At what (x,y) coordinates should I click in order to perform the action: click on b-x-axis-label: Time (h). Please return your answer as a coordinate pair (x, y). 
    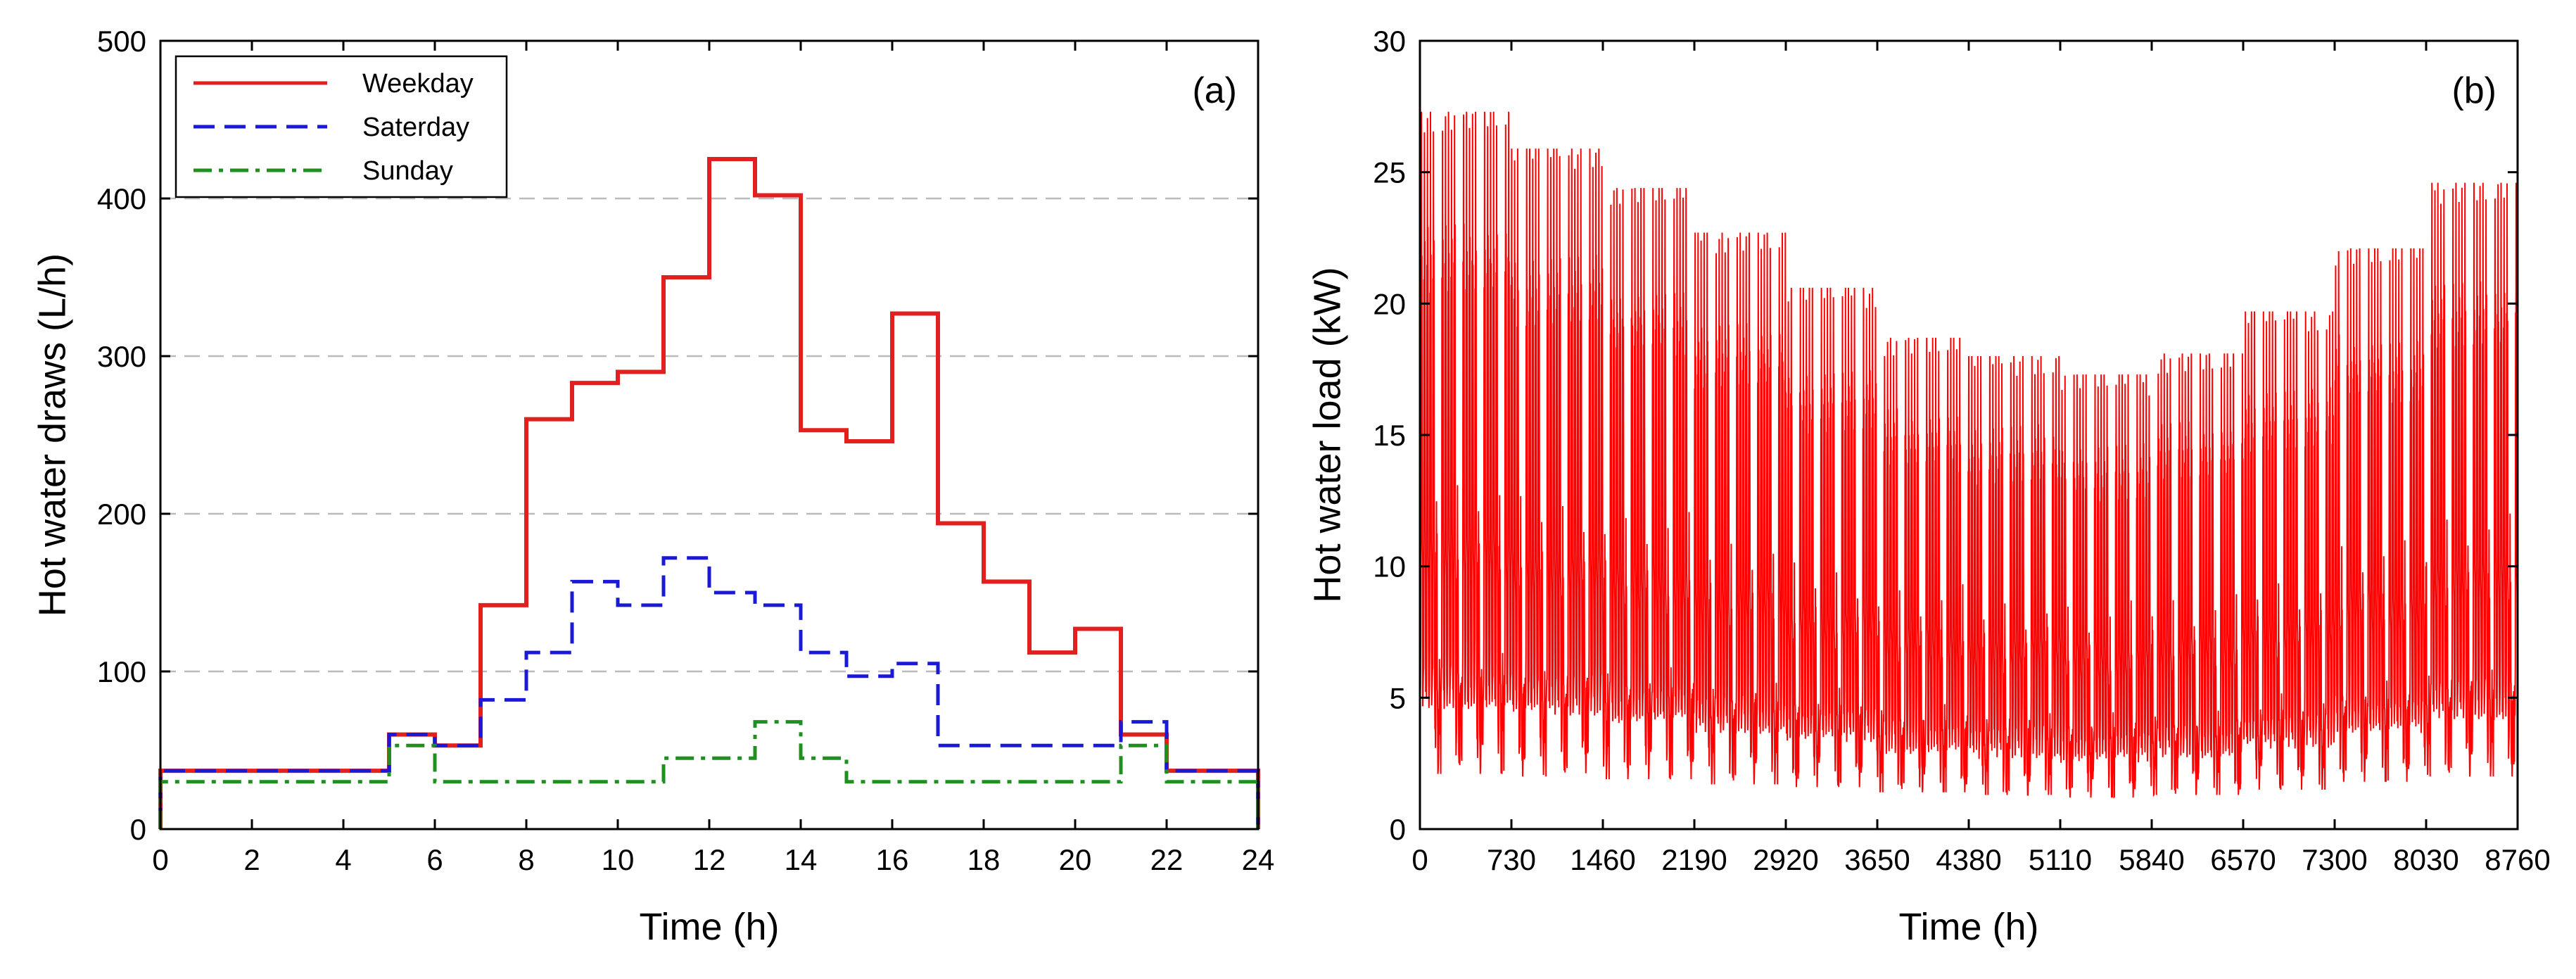
    Looking at the image, I should click on (1969, 927).